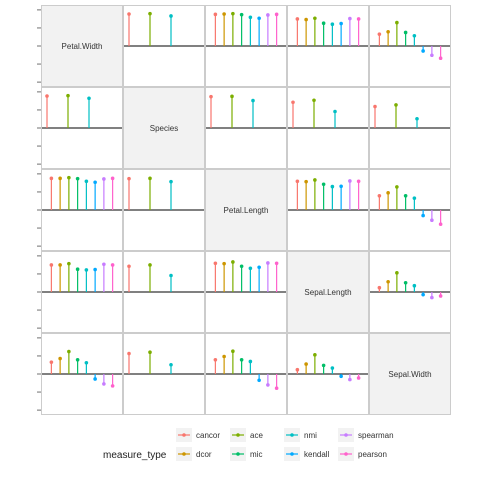 Image resolution: width=480 pixels, height=485 pixels. I want to click on legend-label-nmi: nmi, so click(310, 435).